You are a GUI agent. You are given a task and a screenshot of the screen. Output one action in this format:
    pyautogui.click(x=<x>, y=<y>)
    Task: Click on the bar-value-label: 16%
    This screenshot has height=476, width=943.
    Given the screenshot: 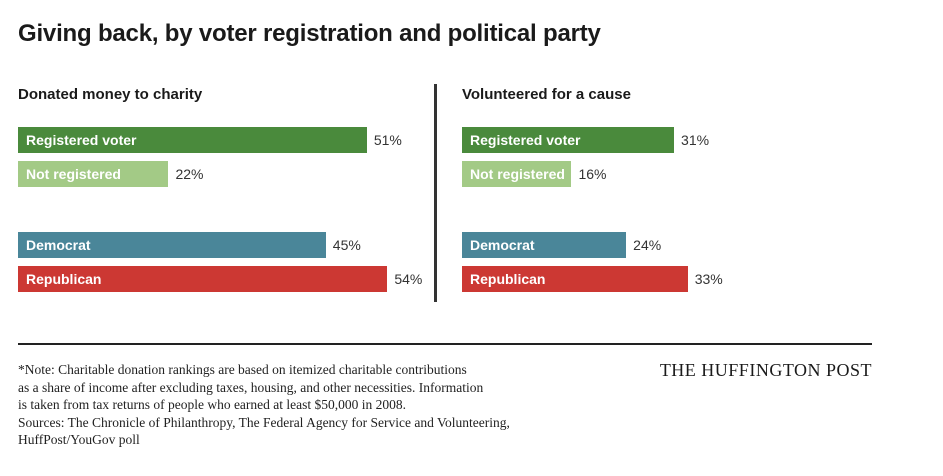 What is the action you would take?
    pyautogui.click(x=592, y=174)
    